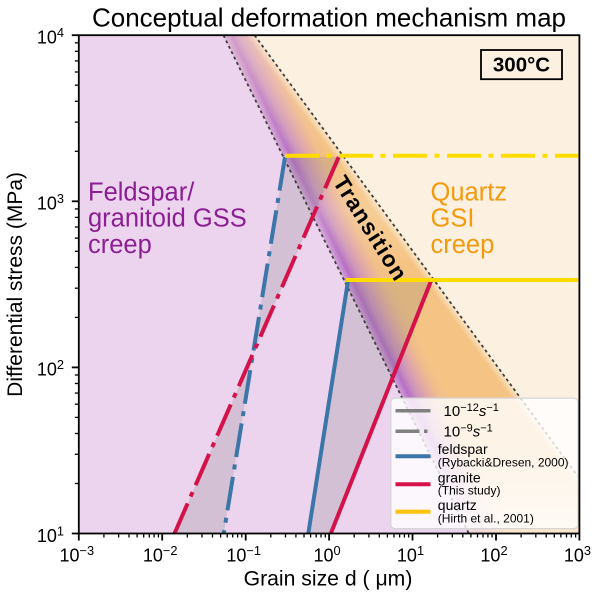 This screenshot has height=599, width=600. I want to click on svg-text: feldspar, so click(463, 449).